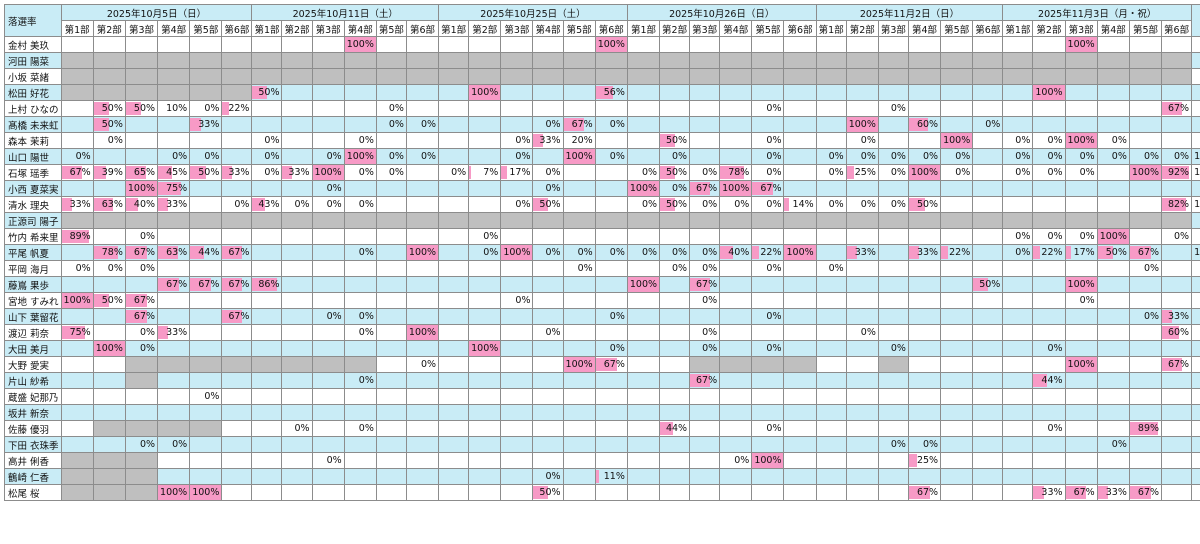 This screenshot has height=544, width=1200. What do you see at coordinates (1195, 476) in the screenshot?
I see `row-total: 12/13` at bounding box center [1195, 476].